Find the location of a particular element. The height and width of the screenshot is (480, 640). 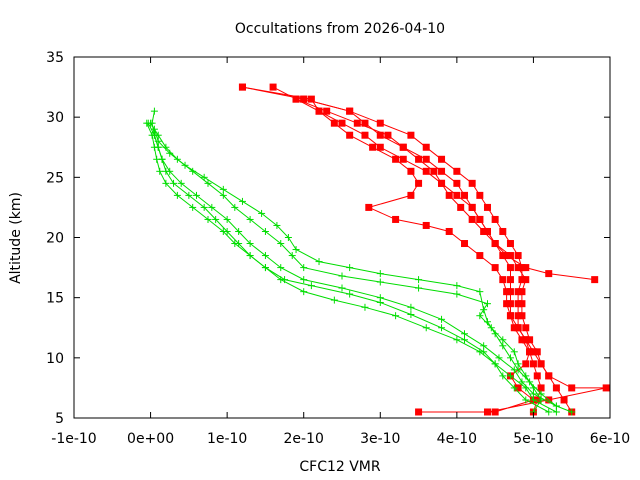

x-tick-label-0: -1e-10 is located at coordinates (73, 439).